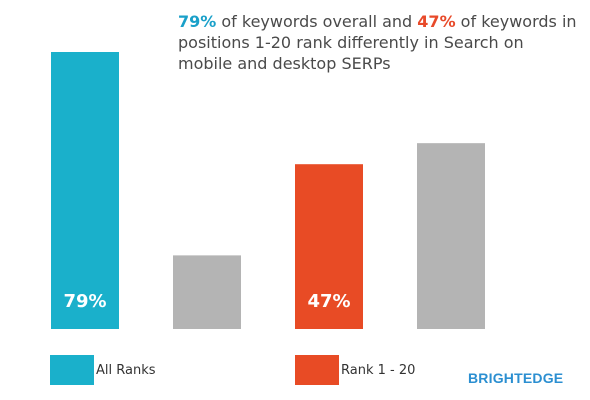 This screenshot has width=590, height=400. What do you see at coordinates (378, 370) in the screenshot?
I see `legend-label-rank-1-20: Rank 1 - 20` at bounding box center [378, 370].